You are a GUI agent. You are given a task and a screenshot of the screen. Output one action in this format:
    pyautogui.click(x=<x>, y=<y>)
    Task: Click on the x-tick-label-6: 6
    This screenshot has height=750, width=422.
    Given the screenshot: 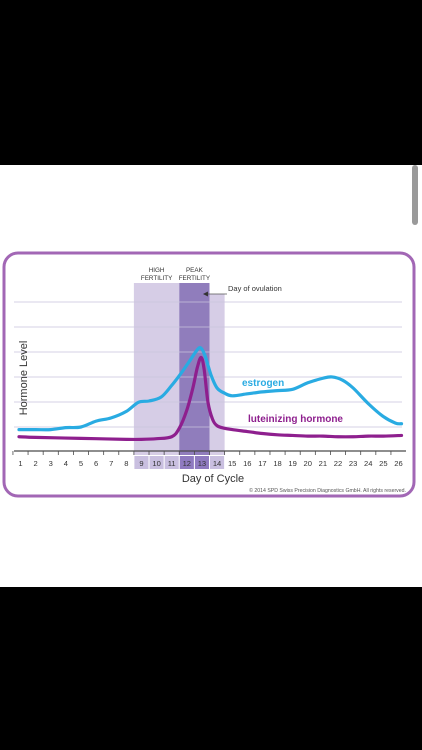 What is the action you would take?
    pyautogui.click(x=96, y=463)
    